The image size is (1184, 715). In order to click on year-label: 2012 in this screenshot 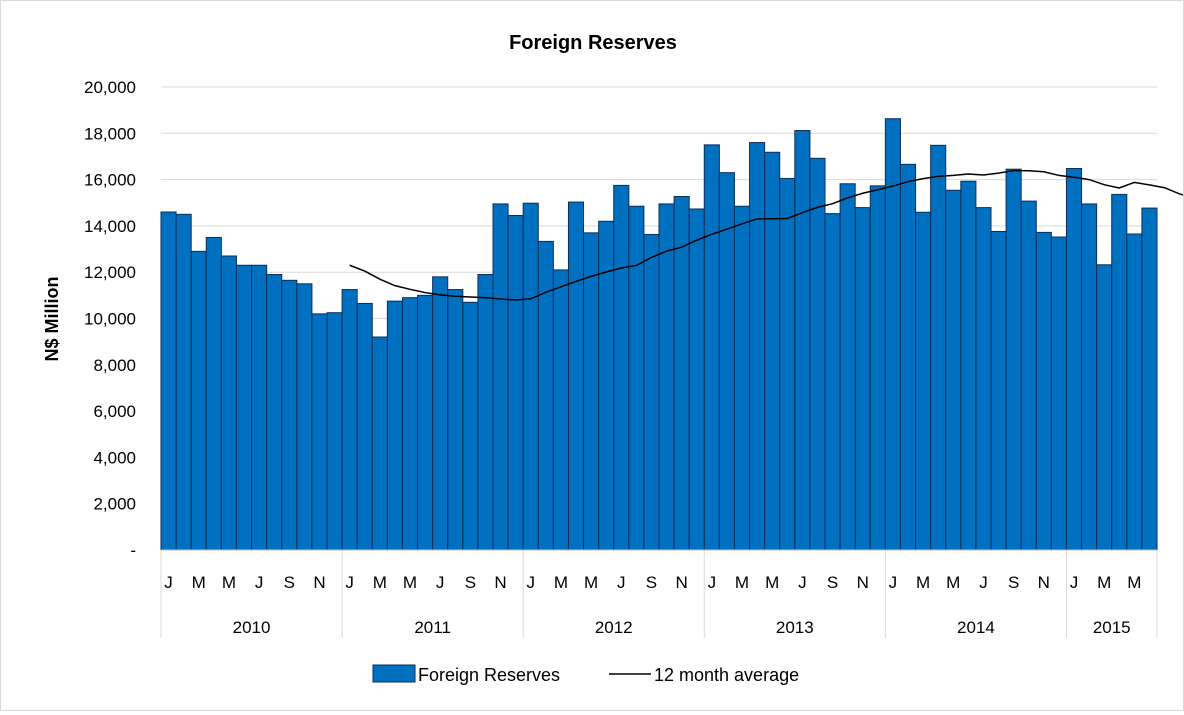, I will do `click(614, 627)`.